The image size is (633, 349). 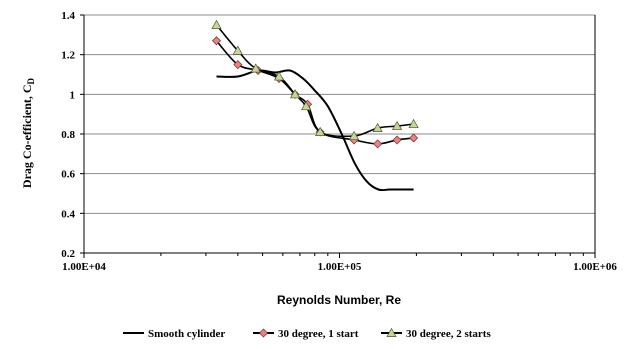 What do you see at coordinates (68, 254) in the screenshot?
I see `y-tick-label: 0.2` at bounding box center [68, 254].